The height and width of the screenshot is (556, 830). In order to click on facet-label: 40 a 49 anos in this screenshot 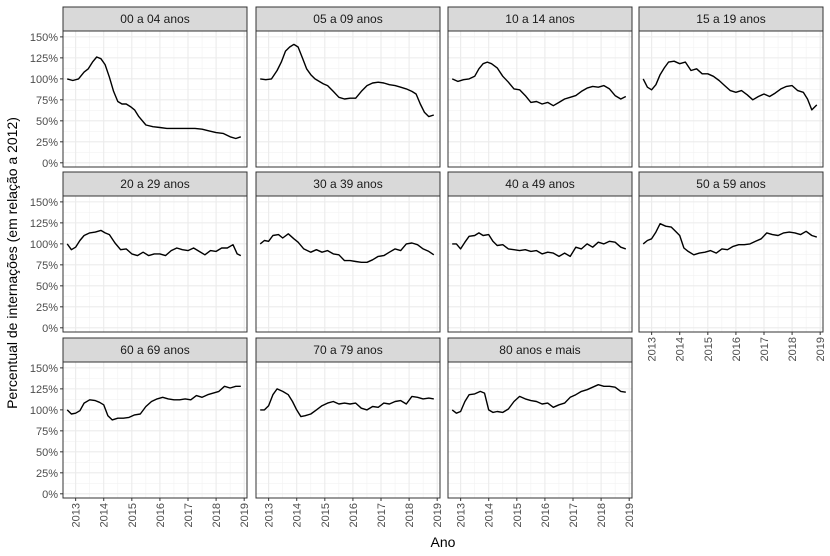, I will do `click(539, 184)`.